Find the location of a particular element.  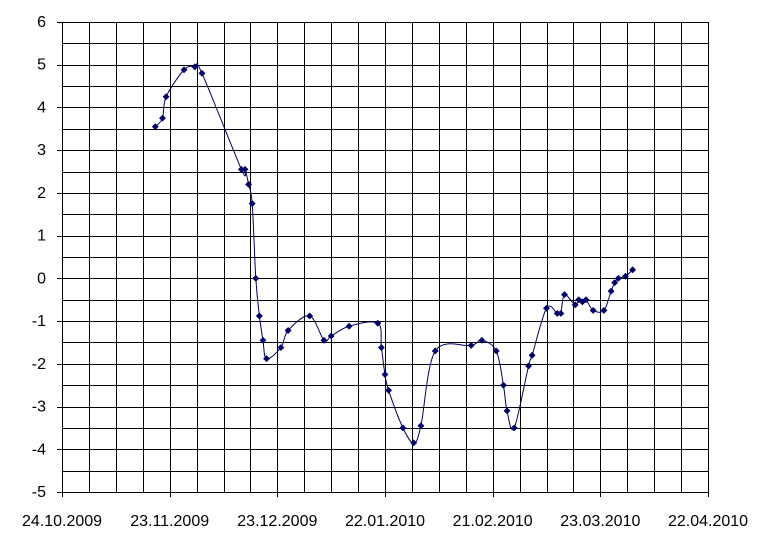

x-tick-label: 21.02.2010 is located at coordinates (493, 521).